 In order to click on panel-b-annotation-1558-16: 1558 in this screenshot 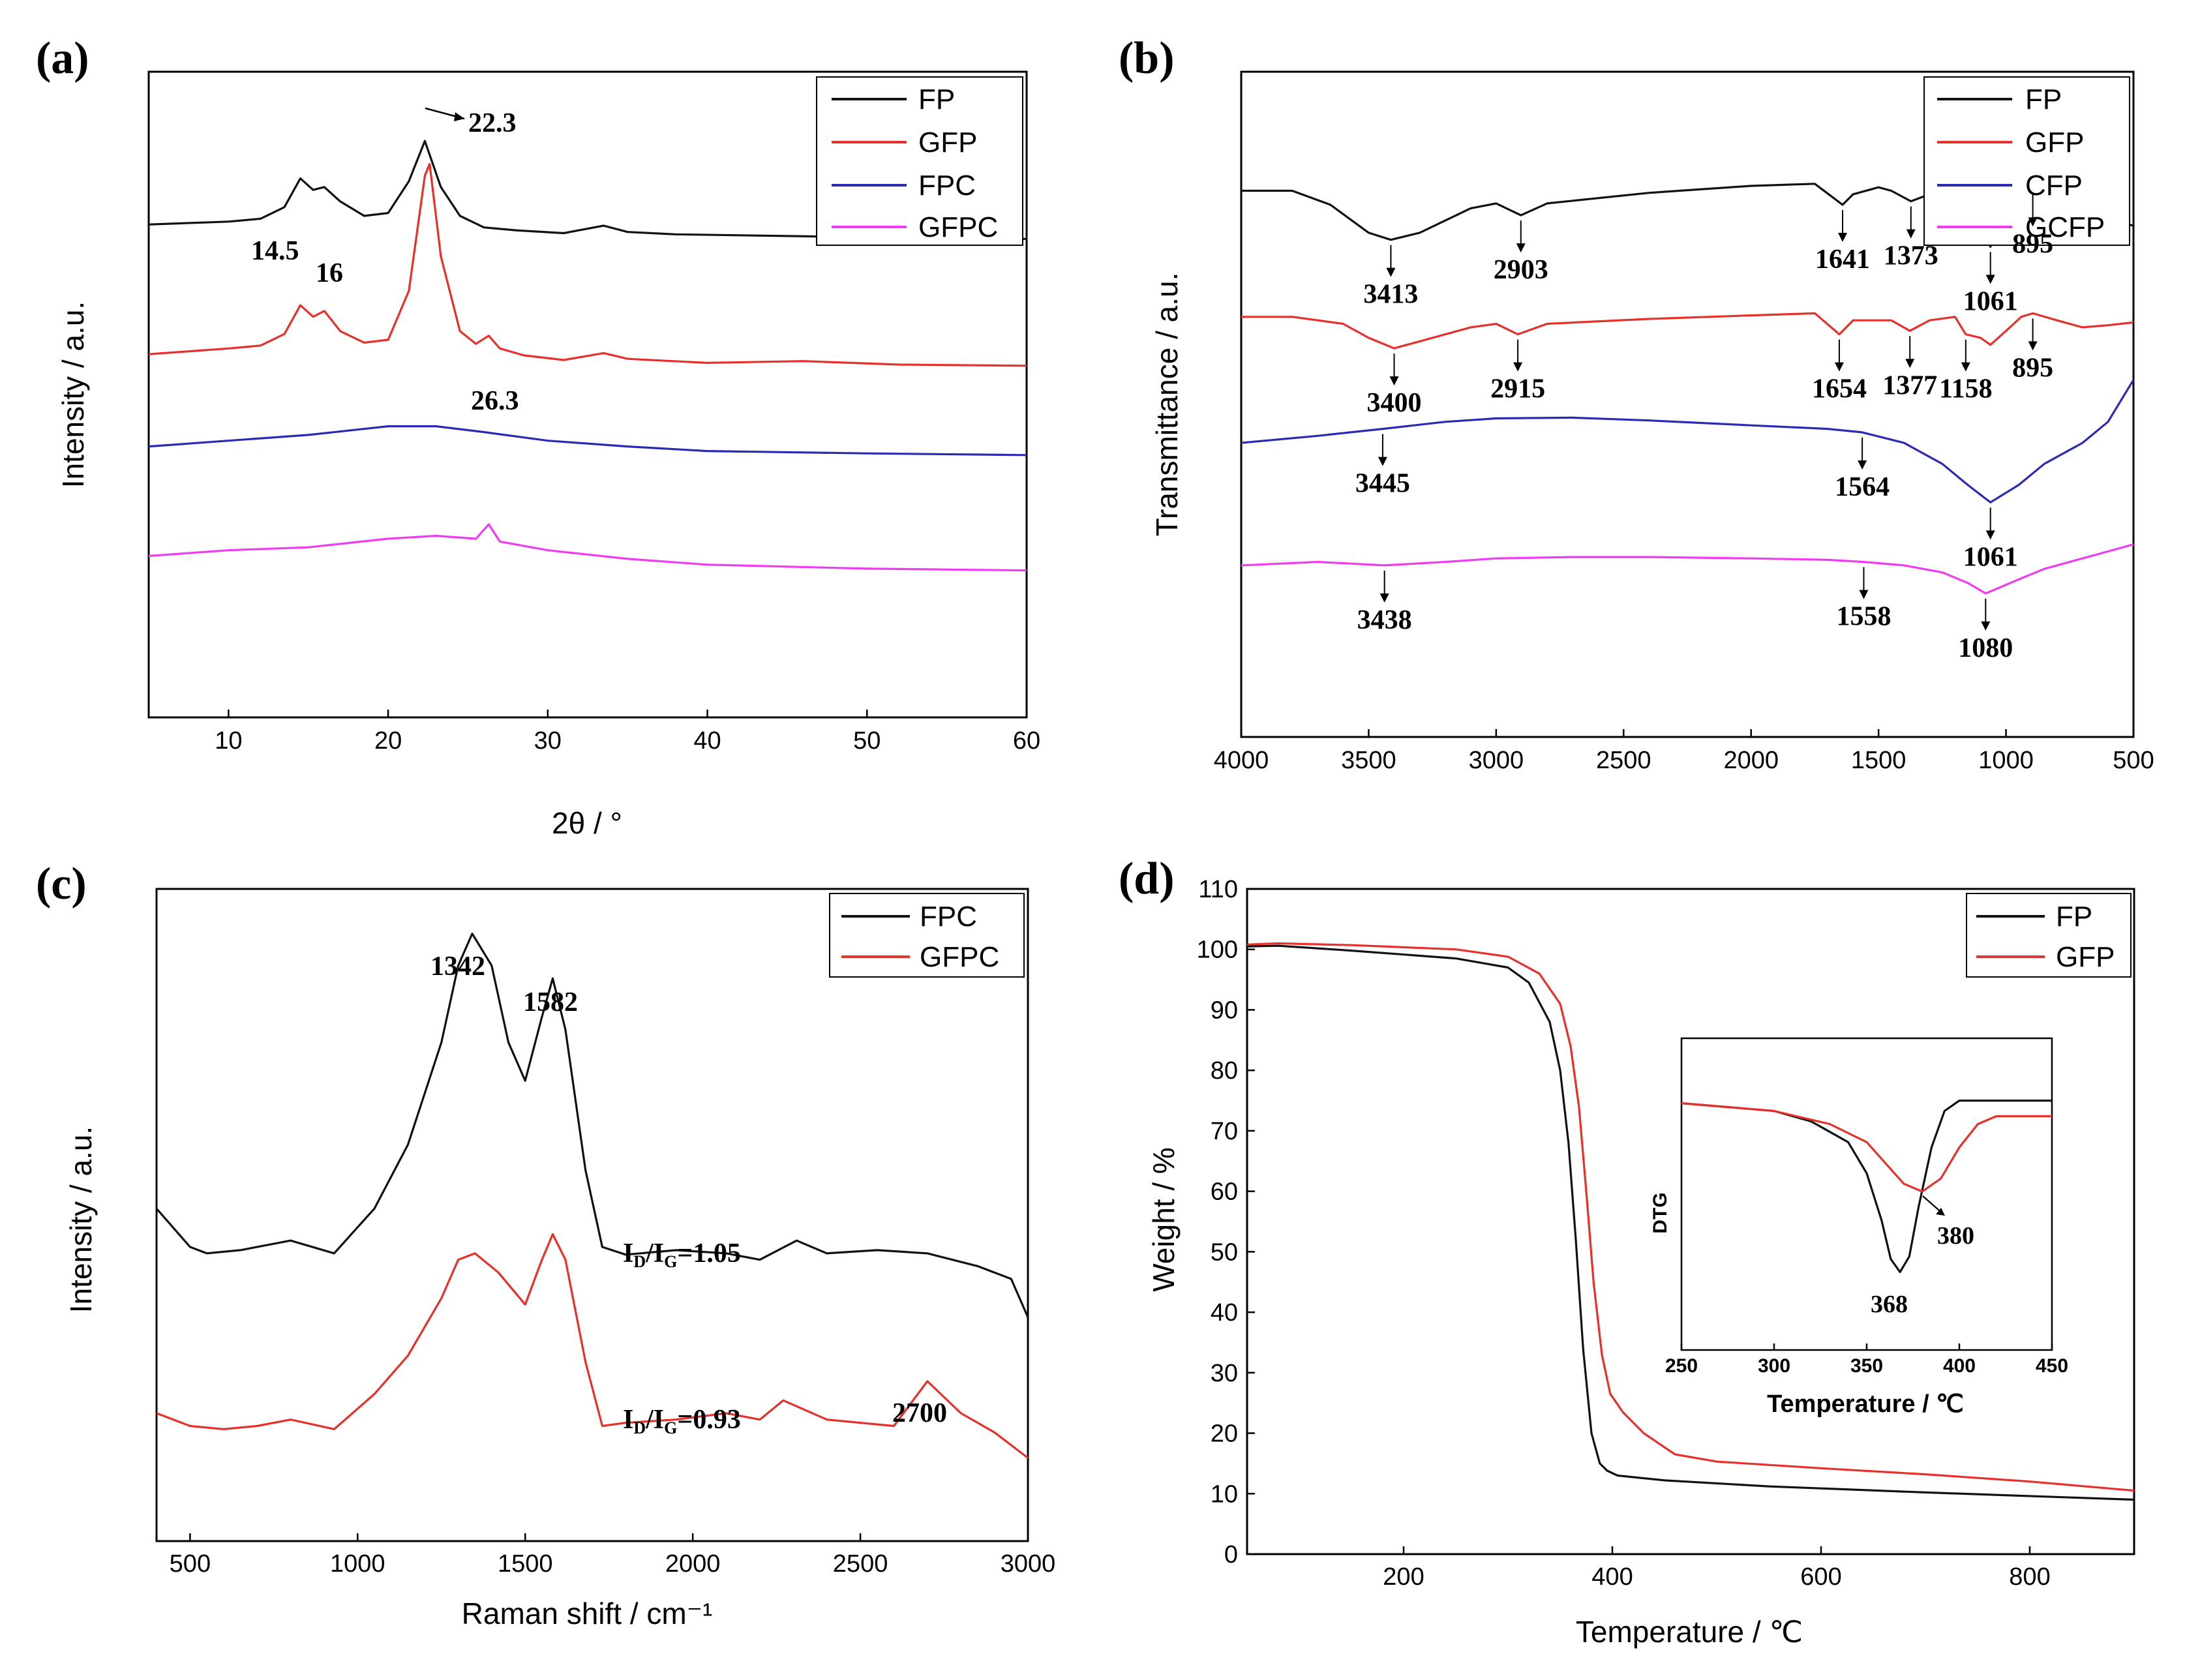, I will do `click(1863, 617)`.